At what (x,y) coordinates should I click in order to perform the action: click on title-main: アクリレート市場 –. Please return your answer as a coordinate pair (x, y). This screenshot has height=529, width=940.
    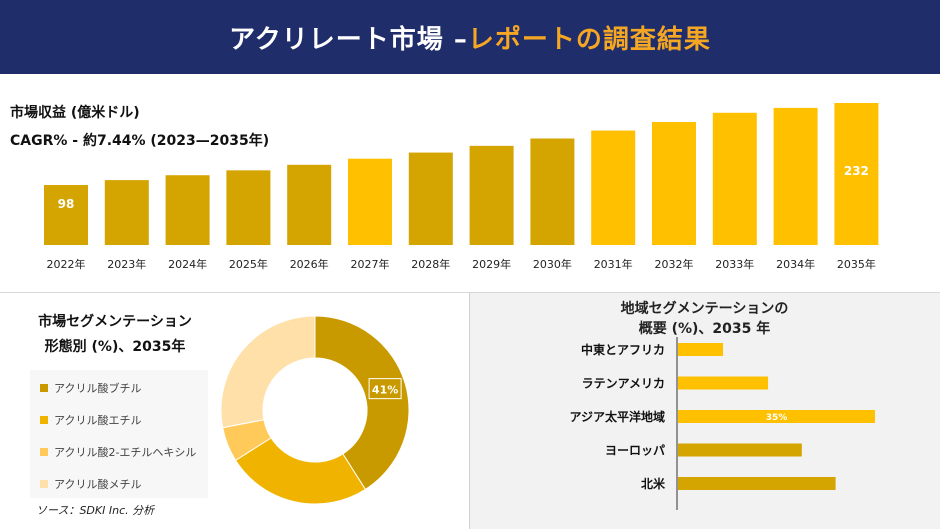
    Looking at the image, I should click on (348, 39).